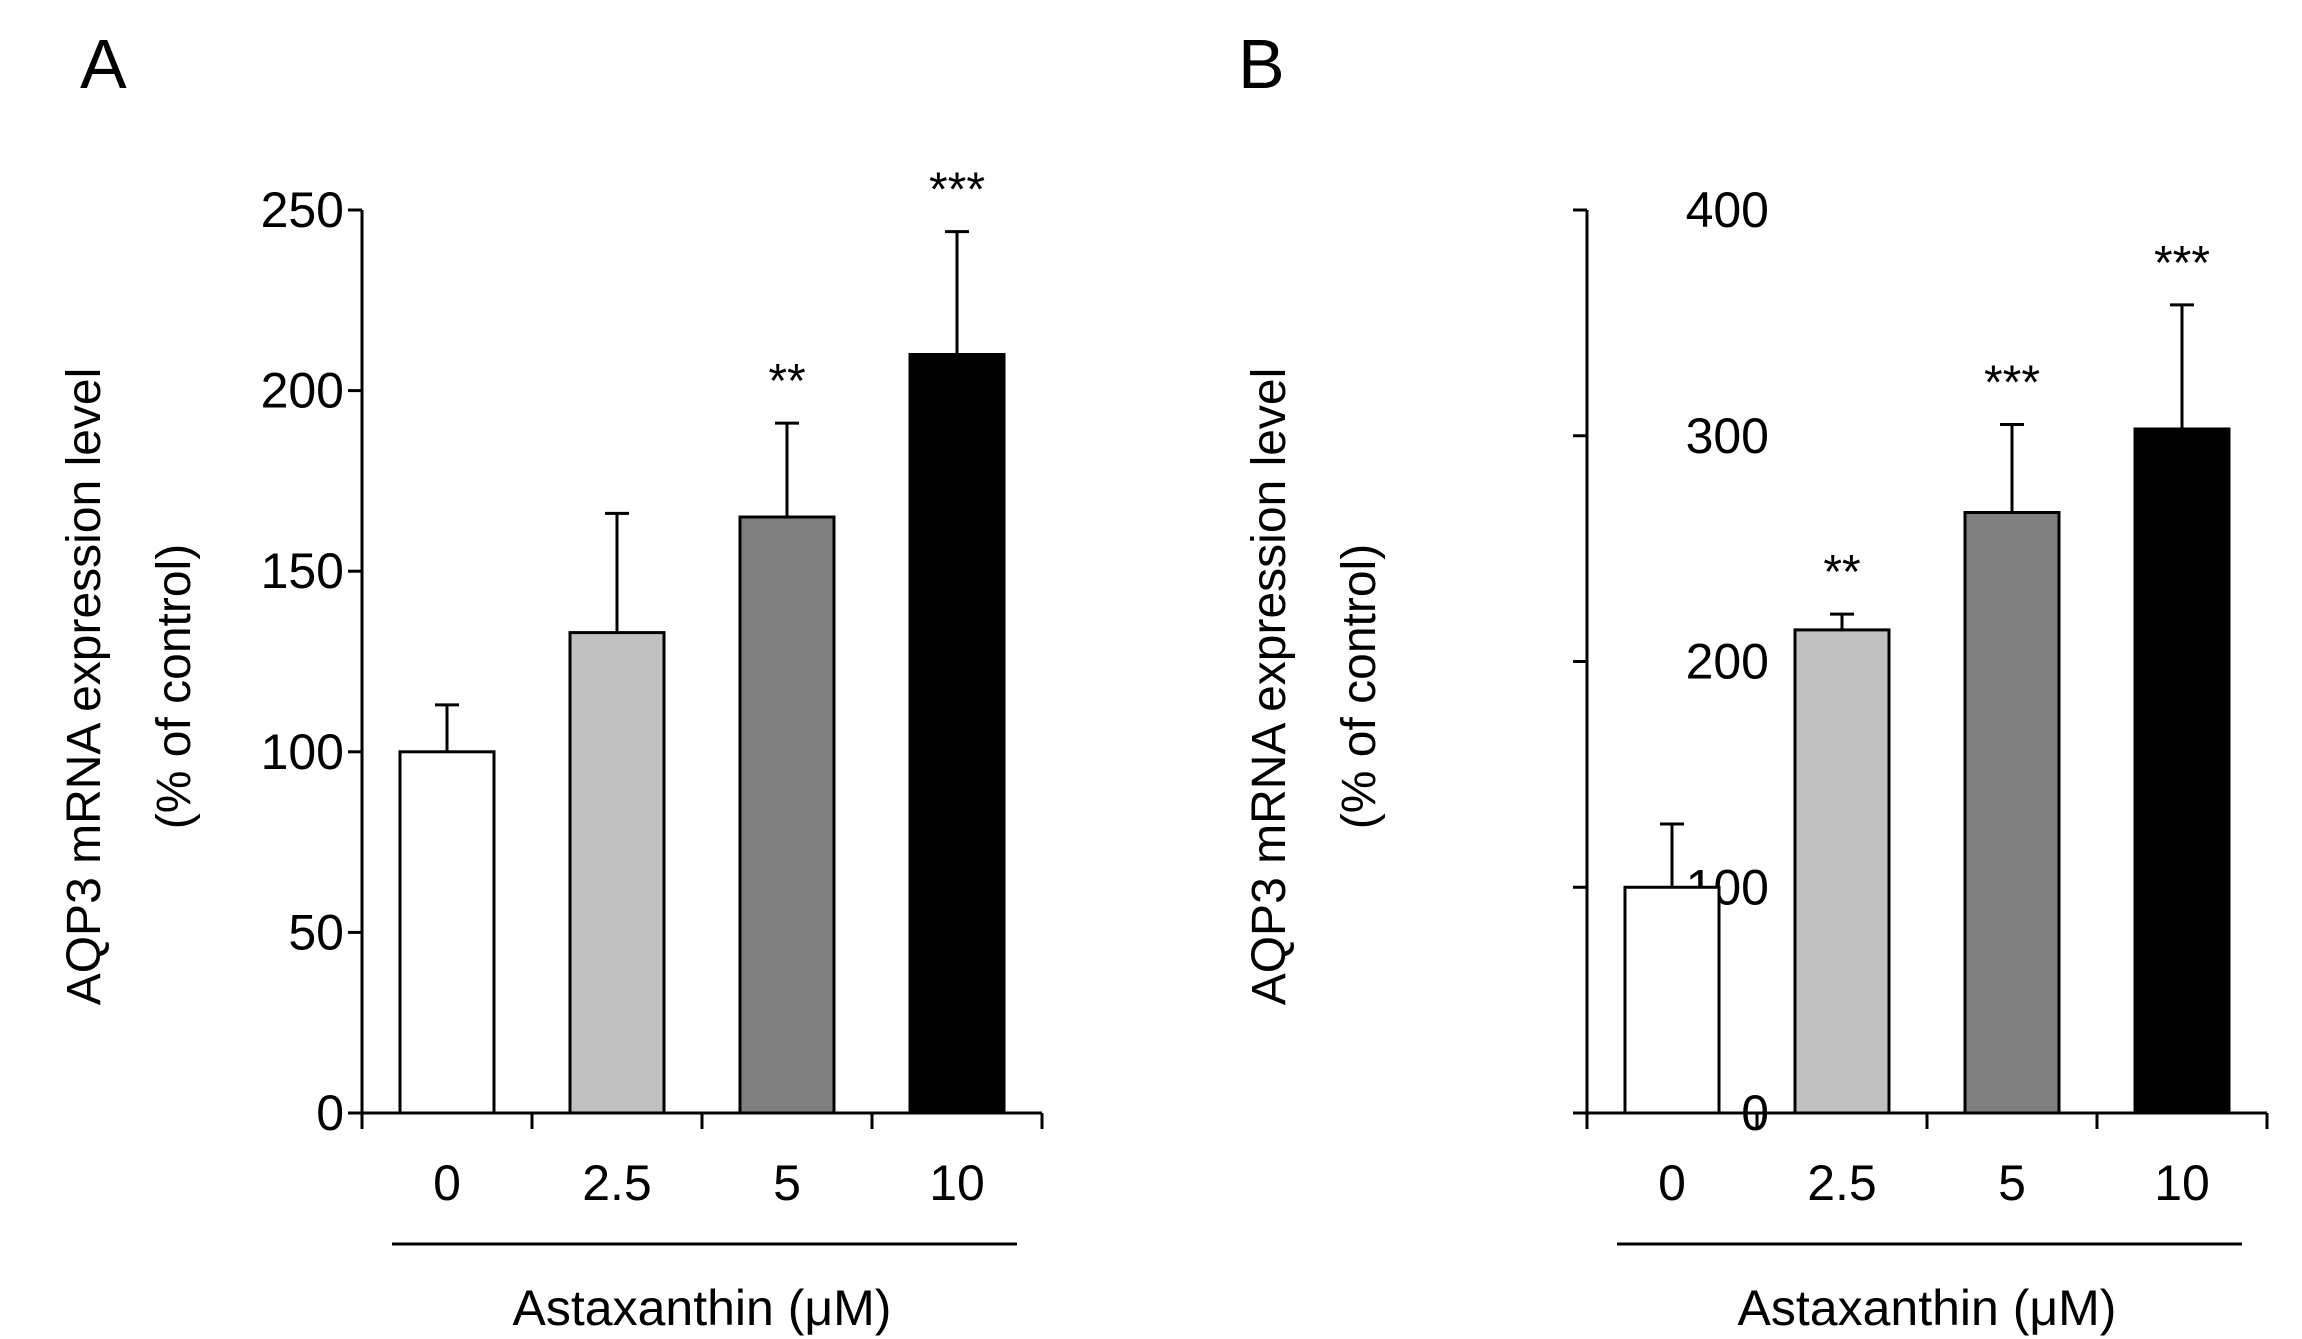 The height and width of the screenshot is (1339, 2302). What do you see at coordinates (1727, 210) in the screenshot?
I see `y-tick-label: 400` at bounding box center [1727, 210].